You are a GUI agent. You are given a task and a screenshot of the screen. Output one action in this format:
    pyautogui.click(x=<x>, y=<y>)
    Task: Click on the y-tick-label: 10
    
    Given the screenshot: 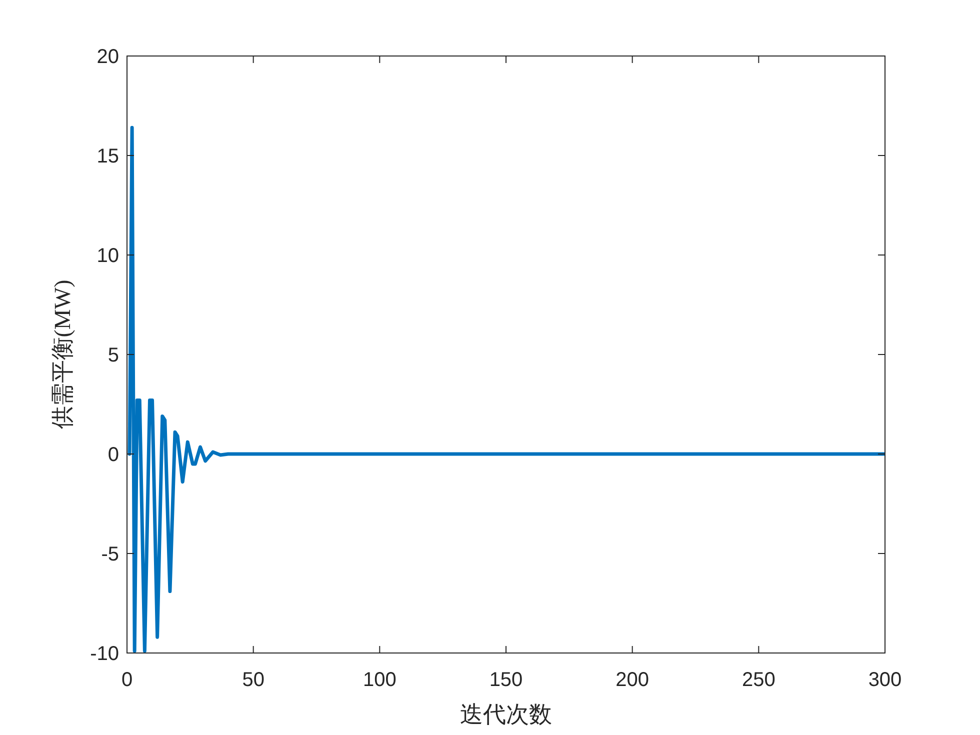 What is the action you would take?
    pyautogui.click(x=107, y=256)
    